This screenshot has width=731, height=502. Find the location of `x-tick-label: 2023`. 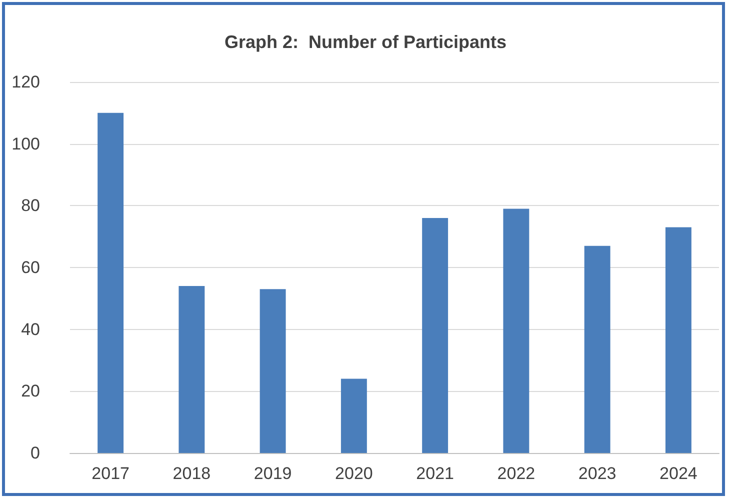

x-tick-label: 2023 is located at coordinates (597, 473).